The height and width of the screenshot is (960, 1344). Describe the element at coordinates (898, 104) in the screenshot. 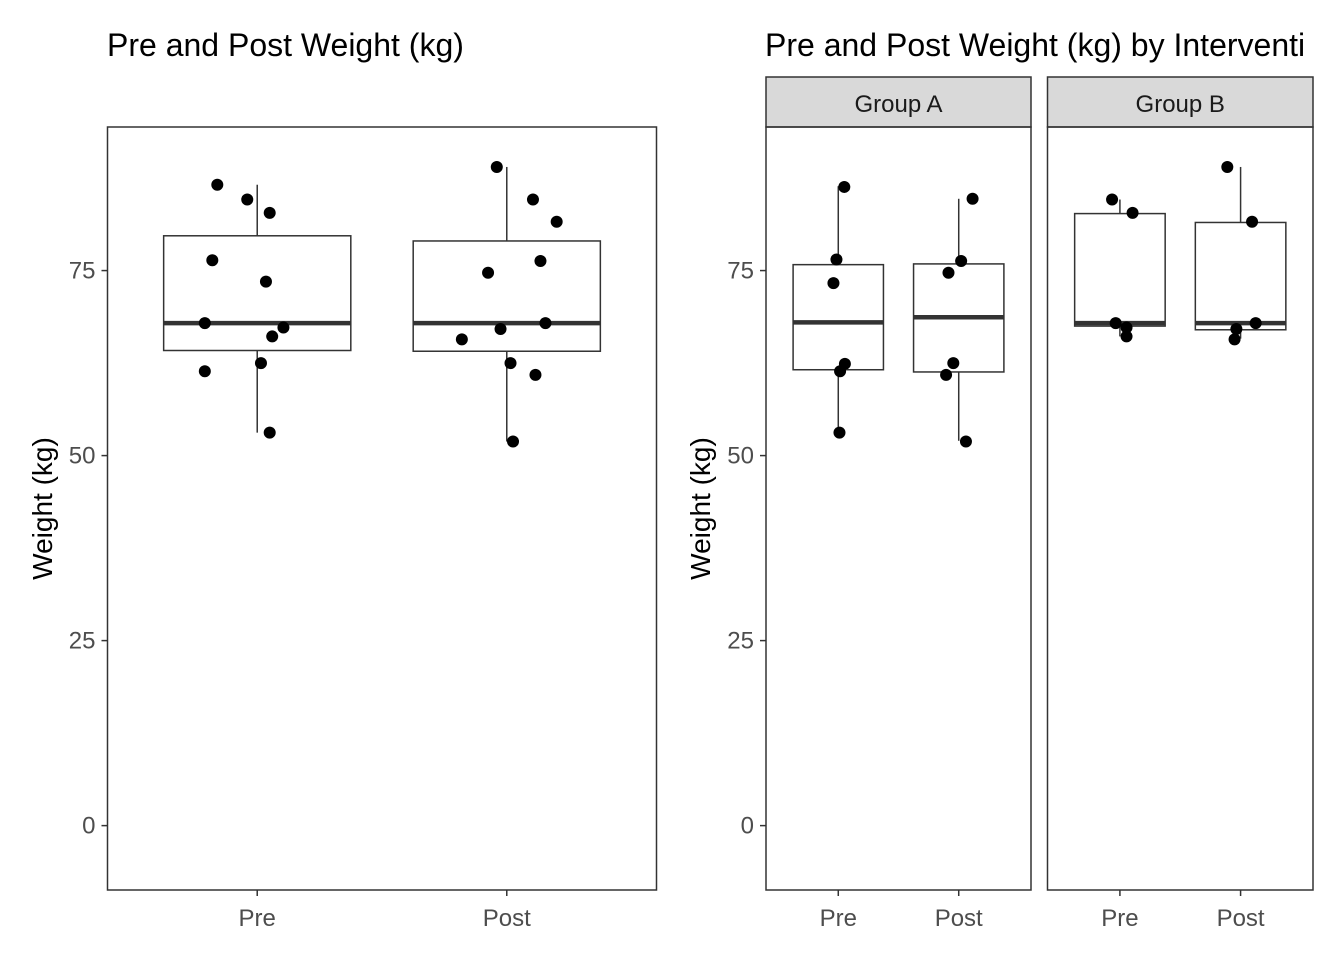

I see `facet-strip-label: Group A` at that location.